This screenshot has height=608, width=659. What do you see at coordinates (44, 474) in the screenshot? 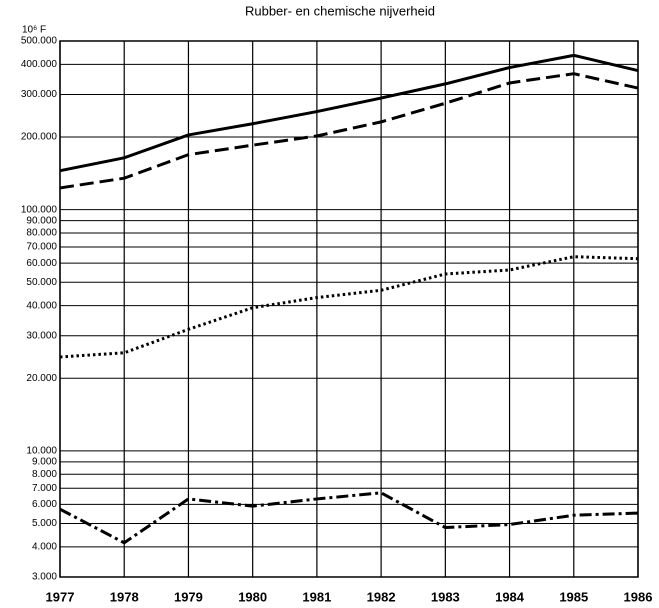
I see `y-tick-label: 8.000` at bounding box center [44, 474].